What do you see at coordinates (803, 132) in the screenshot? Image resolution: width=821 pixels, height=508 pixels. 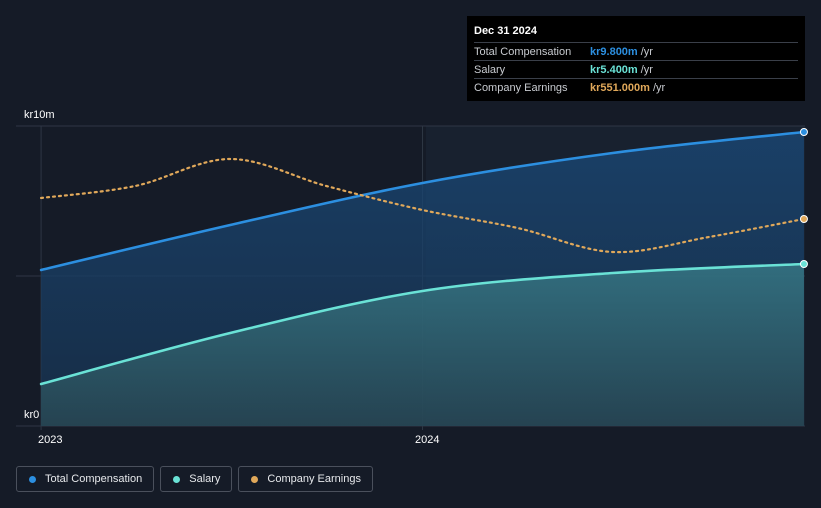 I see `end-point-total-compensation` at bounding box center [803, 132].